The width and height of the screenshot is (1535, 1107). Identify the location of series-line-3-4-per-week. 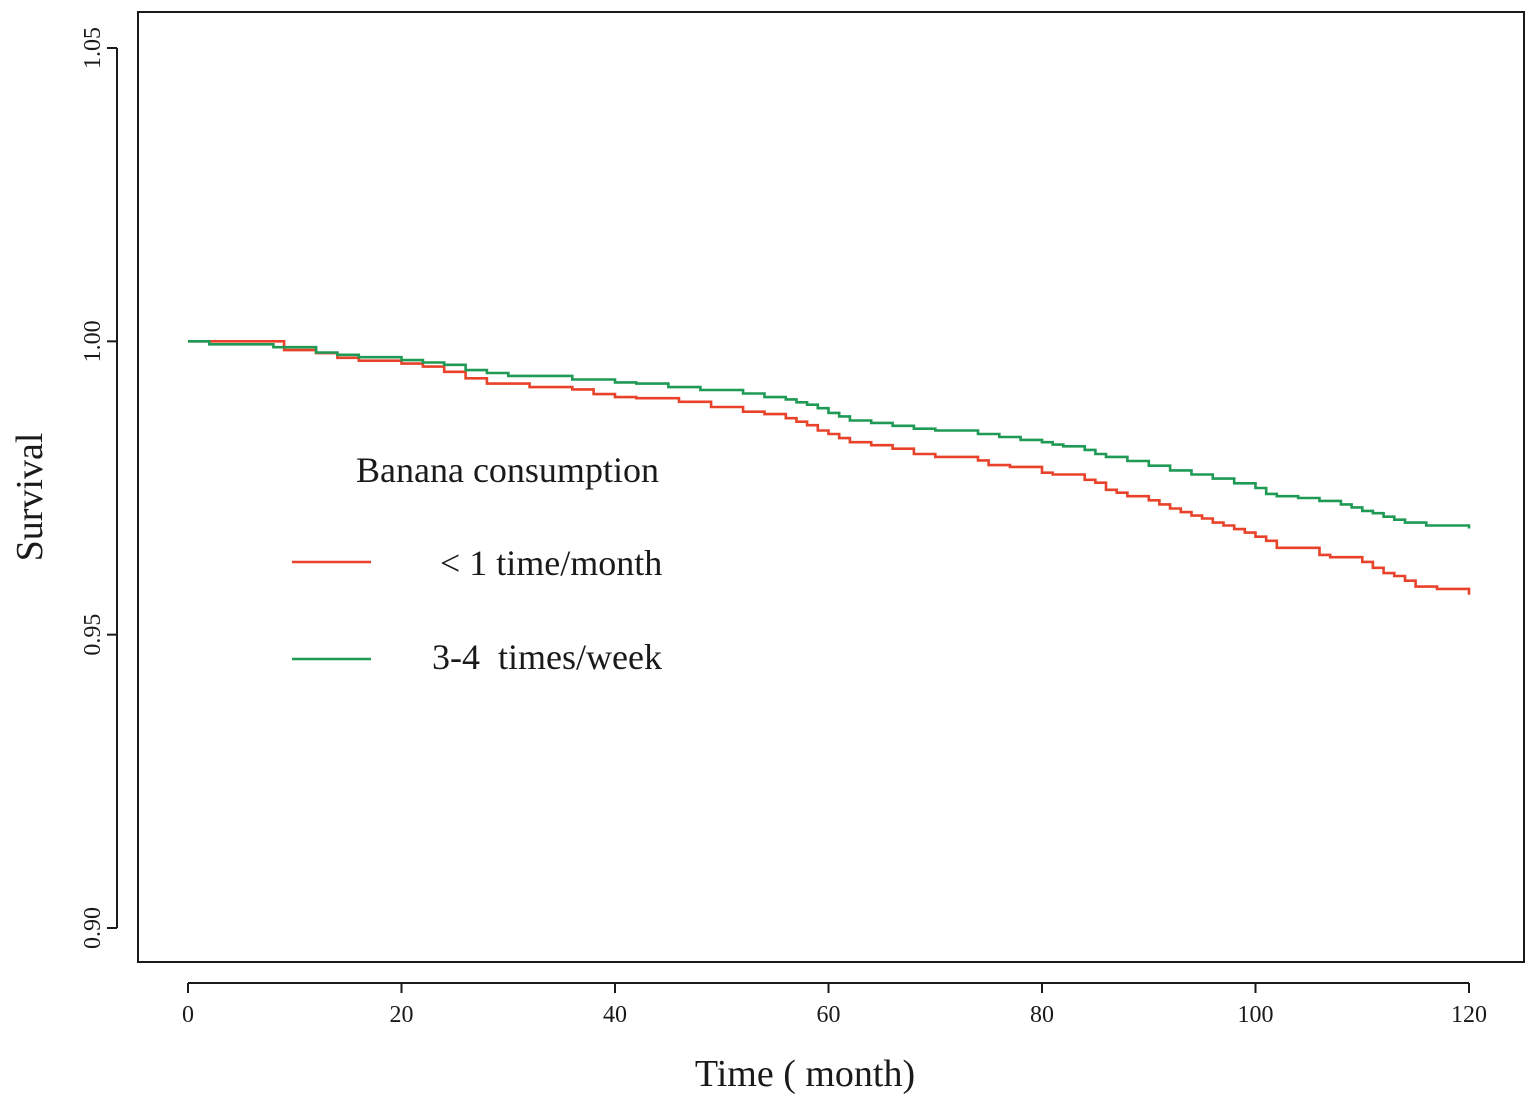
(829, 434).